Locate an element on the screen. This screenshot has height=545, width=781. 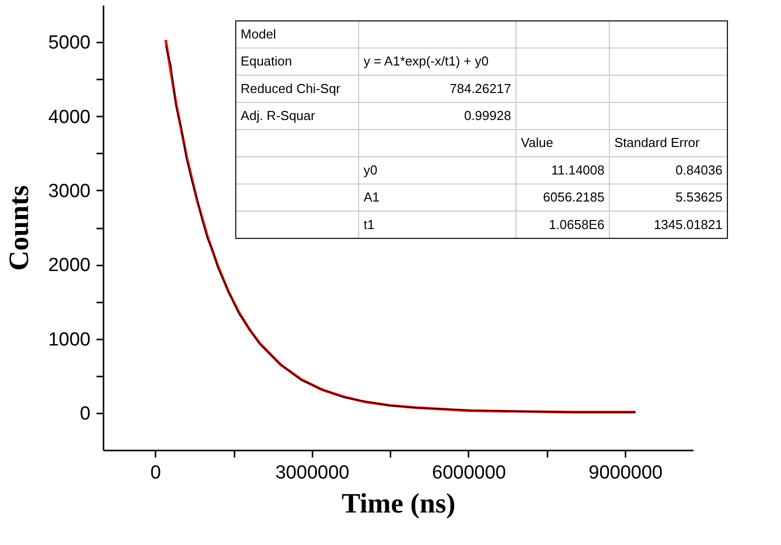
annotation: 1345.01821 is located at coordinates (688, 224).